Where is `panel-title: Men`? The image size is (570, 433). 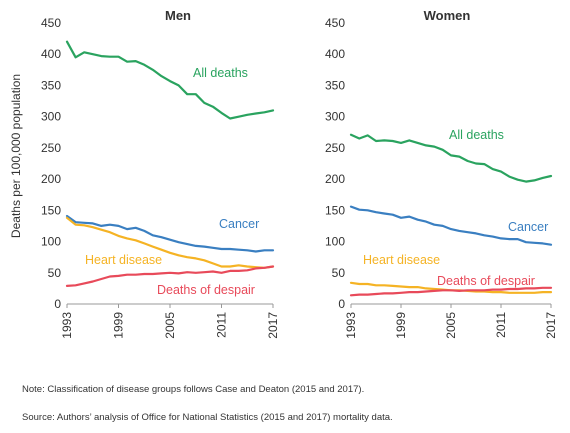 panel-title: Men is located at coordinates (178, 15).